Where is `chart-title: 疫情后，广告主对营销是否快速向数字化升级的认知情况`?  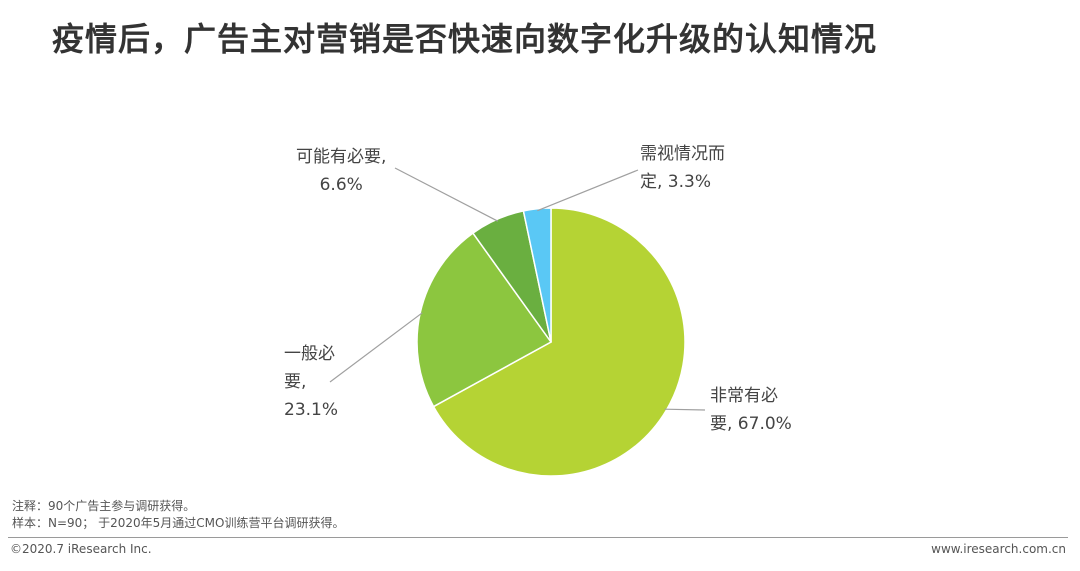
chart-title: 疫情后，广告主对营销是否快速向数字化升级的认知情况 is located at coordinates (465, 39).